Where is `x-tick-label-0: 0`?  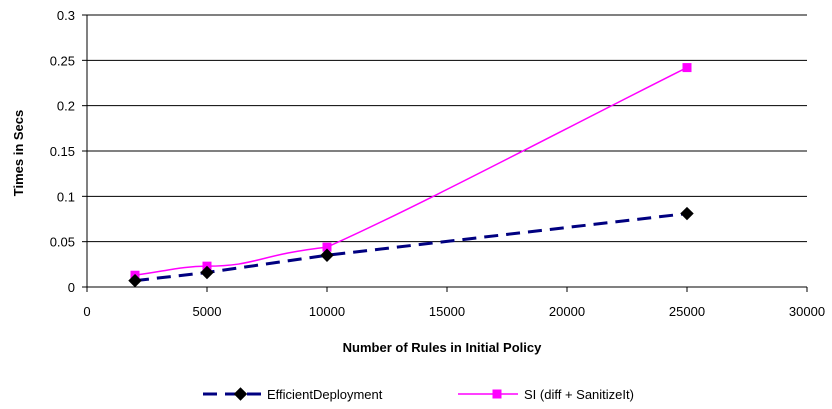 x-tick-label-0: 0 is located at coordinates (86, 311).